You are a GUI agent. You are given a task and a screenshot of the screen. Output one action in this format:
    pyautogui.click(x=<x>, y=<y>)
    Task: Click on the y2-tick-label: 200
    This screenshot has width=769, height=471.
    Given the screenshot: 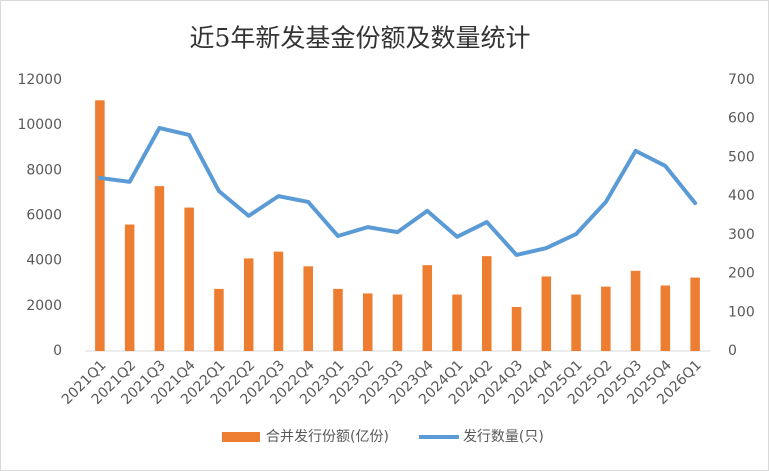 What is the action you would take?
    pyautogui.click(x=741, y=274)
    